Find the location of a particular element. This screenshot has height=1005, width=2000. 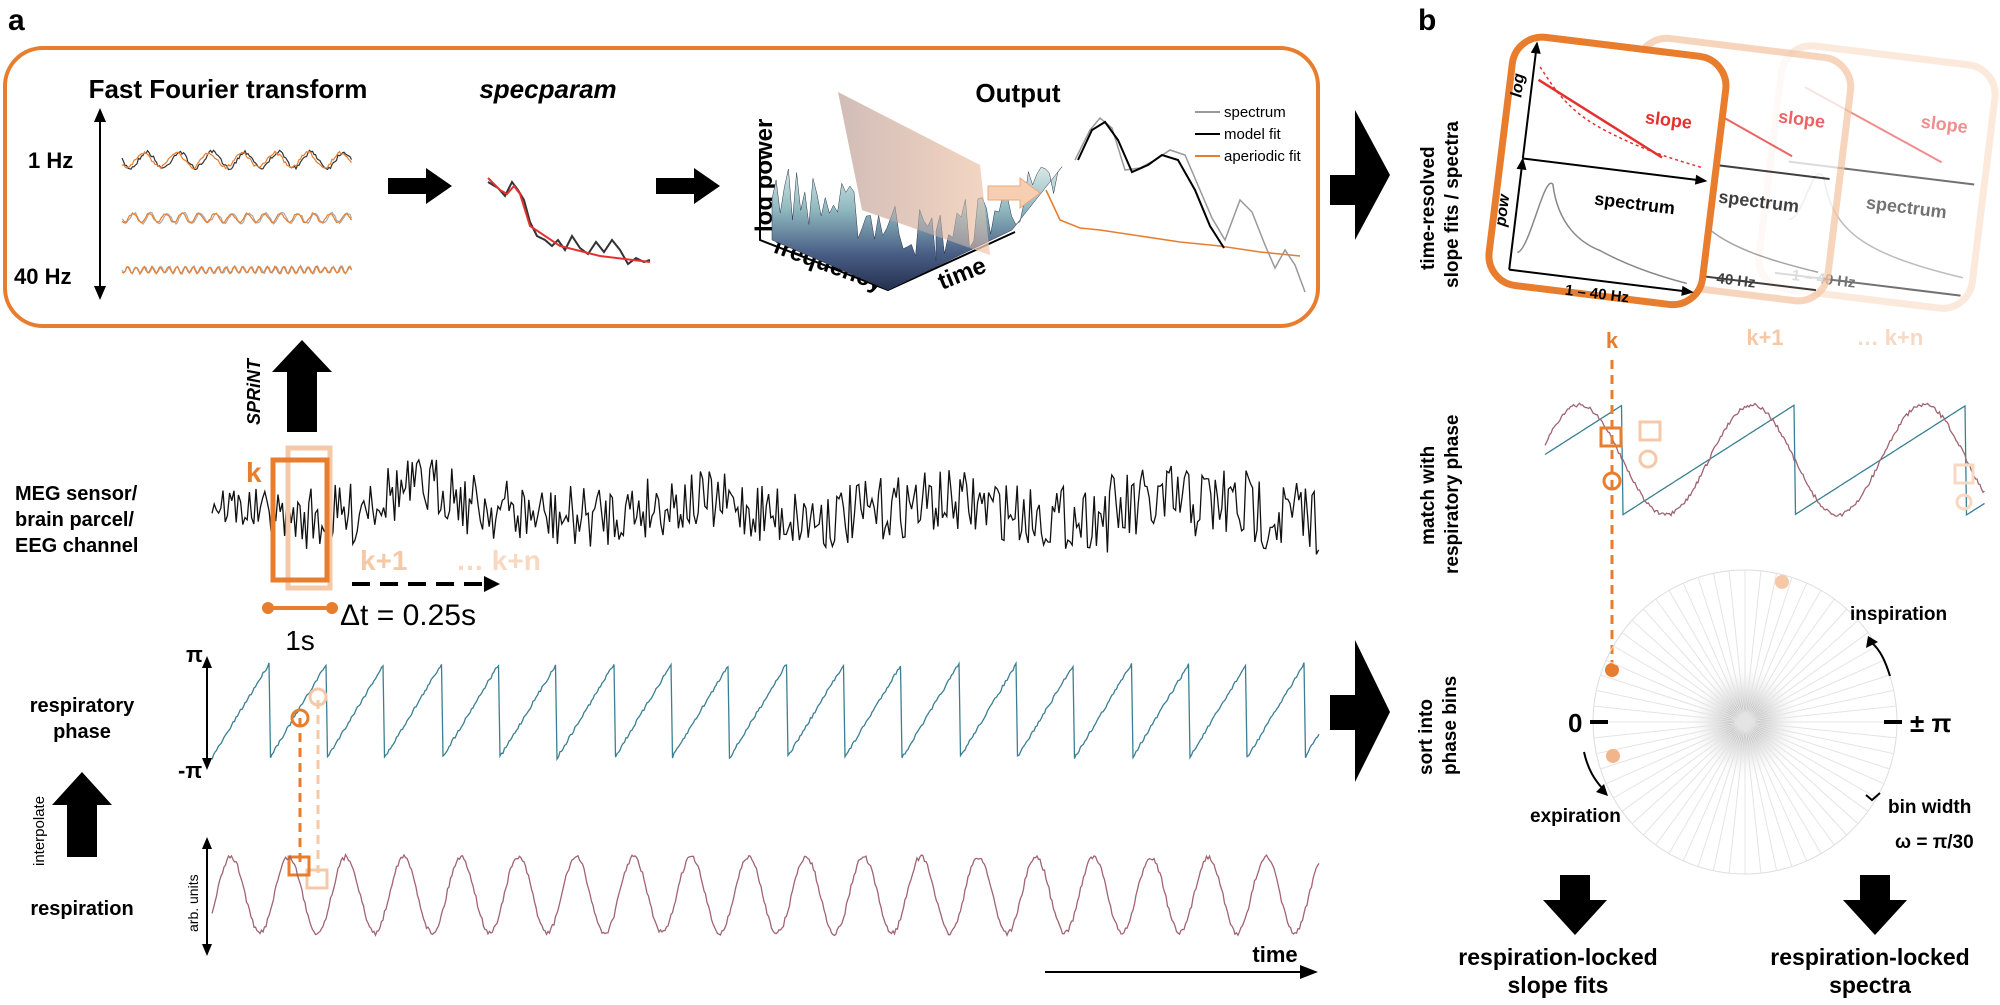

output-title: Output is located at coordinates (1018, 93).